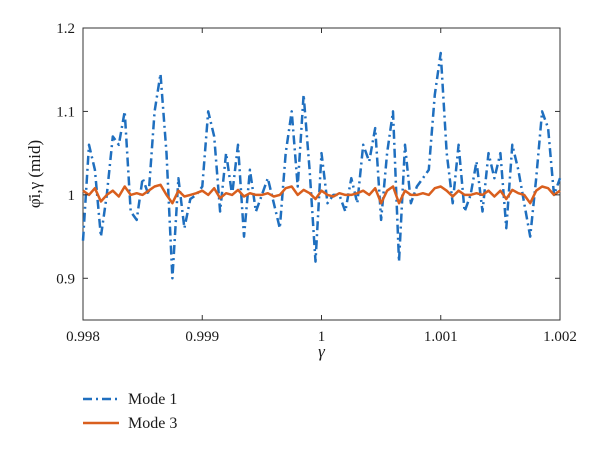  Describe the element at coordinates (441, 337) in the screenshot. I see `x-tick-label: 1.001` at that location.